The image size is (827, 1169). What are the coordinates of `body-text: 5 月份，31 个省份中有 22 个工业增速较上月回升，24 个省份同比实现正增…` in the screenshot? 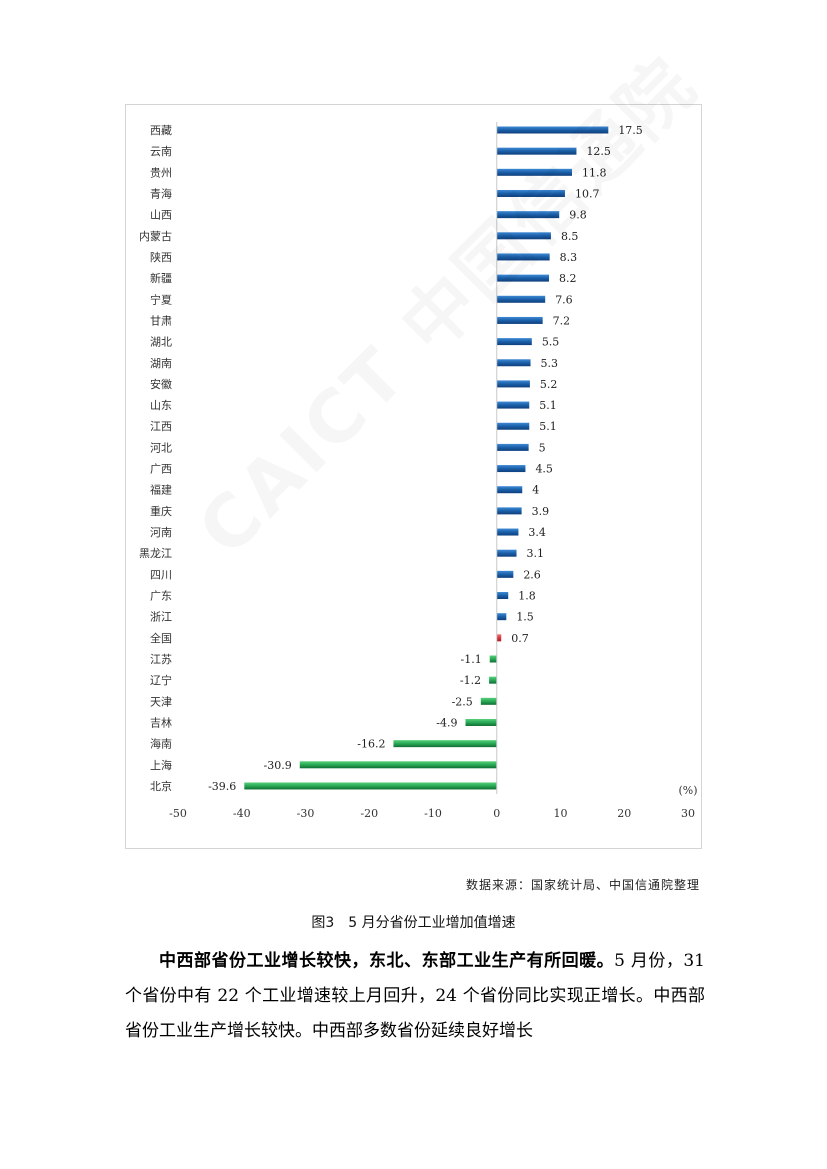 It's located at (415, 996).